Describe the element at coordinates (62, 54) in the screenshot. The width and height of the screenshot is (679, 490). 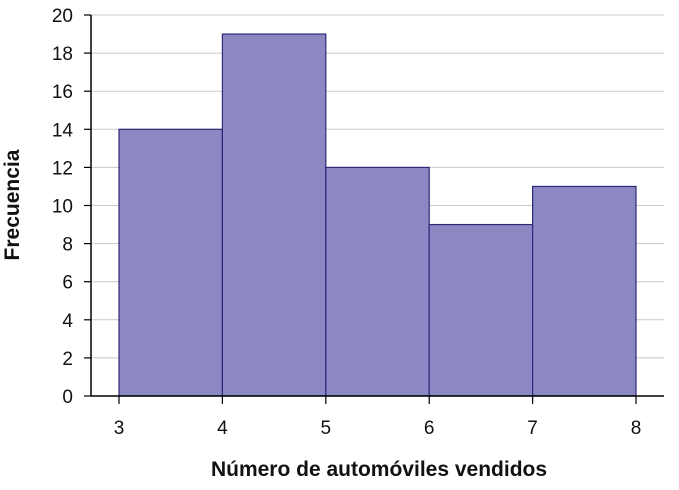
I see `y-tick-label: 18` at that location.